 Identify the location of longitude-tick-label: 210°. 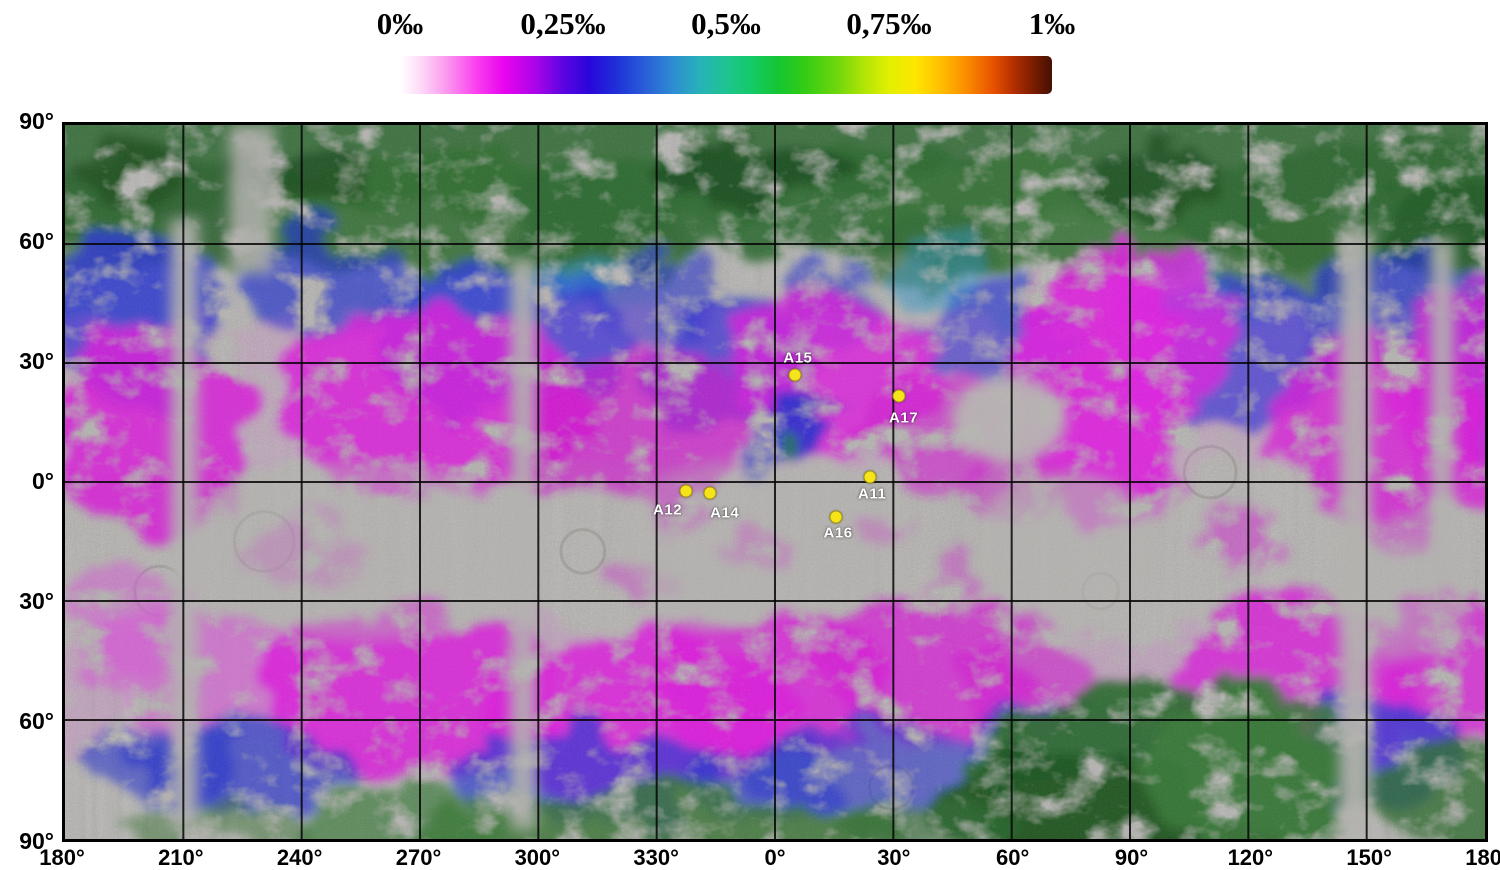
(181, 857).